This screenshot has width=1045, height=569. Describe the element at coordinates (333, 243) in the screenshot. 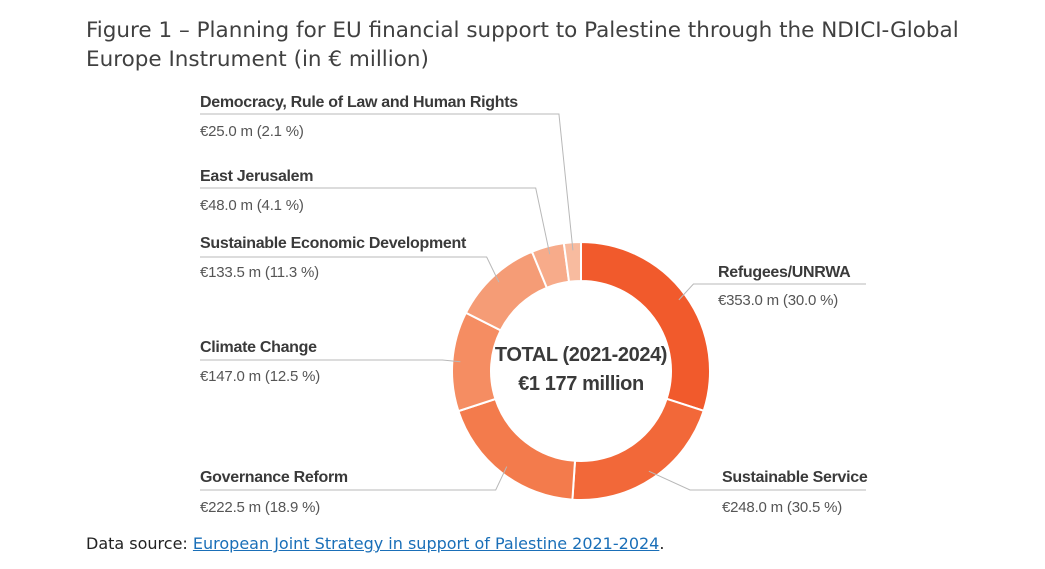

I see `slice-label-sustainable-economic-development: Sustainable Economic Development` at that location.